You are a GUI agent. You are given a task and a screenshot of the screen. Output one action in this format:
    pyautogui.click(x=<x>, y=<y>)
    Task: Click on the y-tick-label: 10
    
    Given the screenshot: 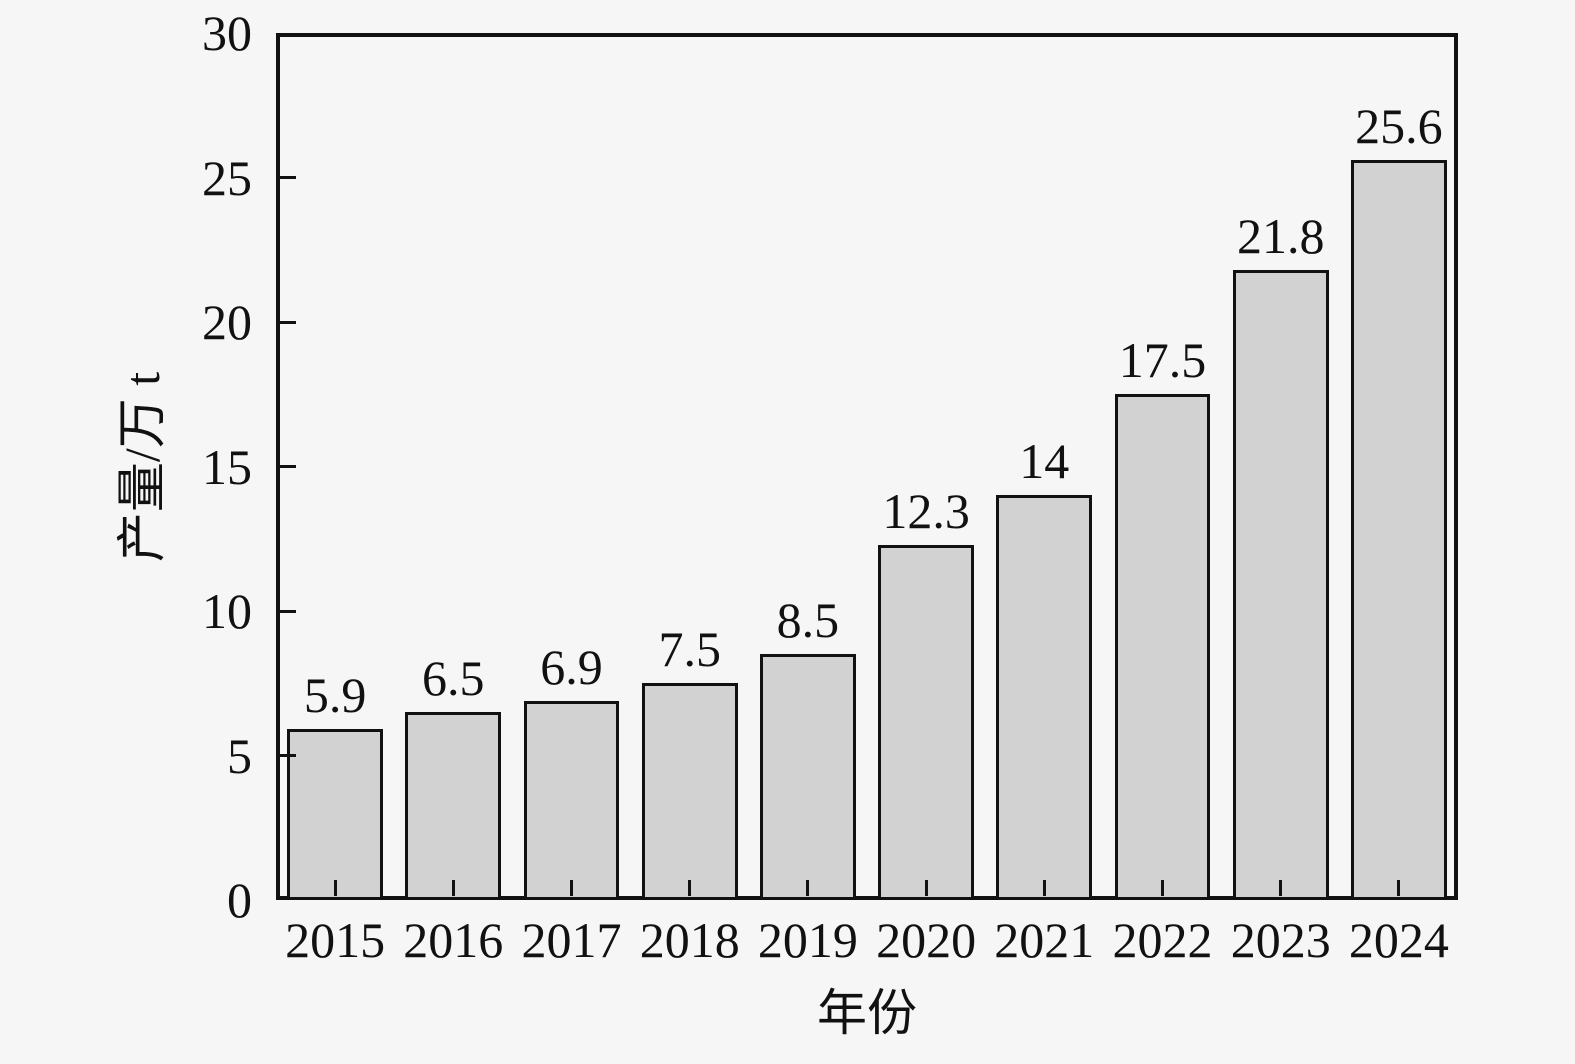 What is the action you would take?
    pyautogui.click(x=227, y=611)
    